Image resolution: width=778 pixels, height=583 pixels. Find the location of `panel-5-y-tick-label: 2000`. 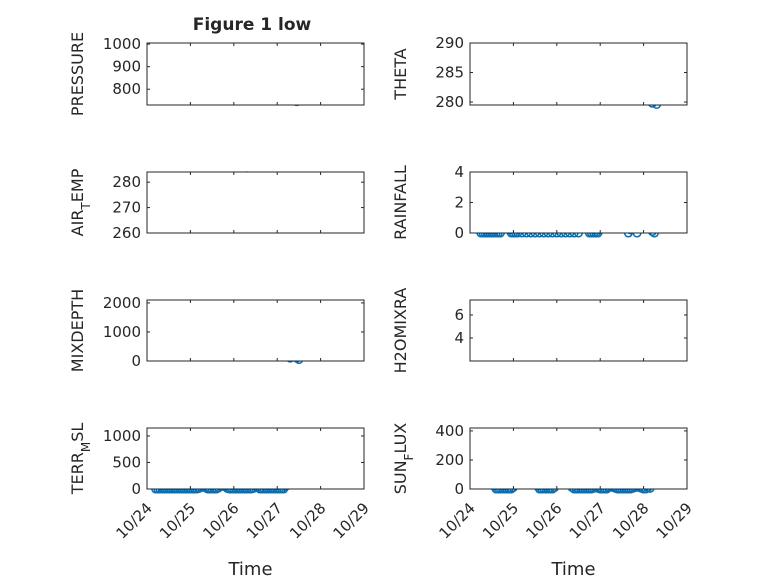

panel-5-y-tick-label: 2000 is located at coordinates (122, 303).